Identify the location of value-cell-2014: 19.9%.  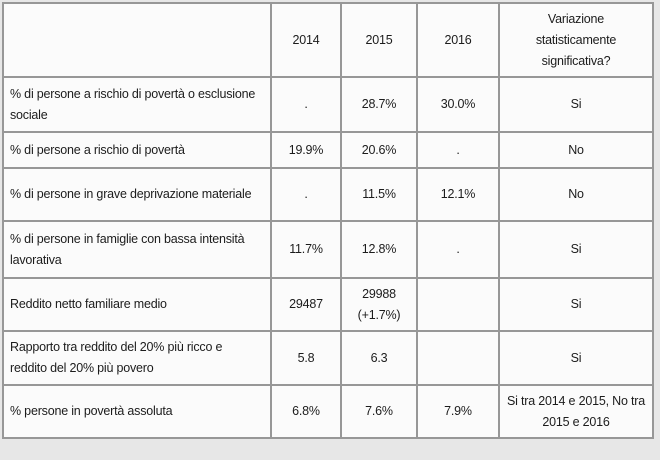
(306, 150).